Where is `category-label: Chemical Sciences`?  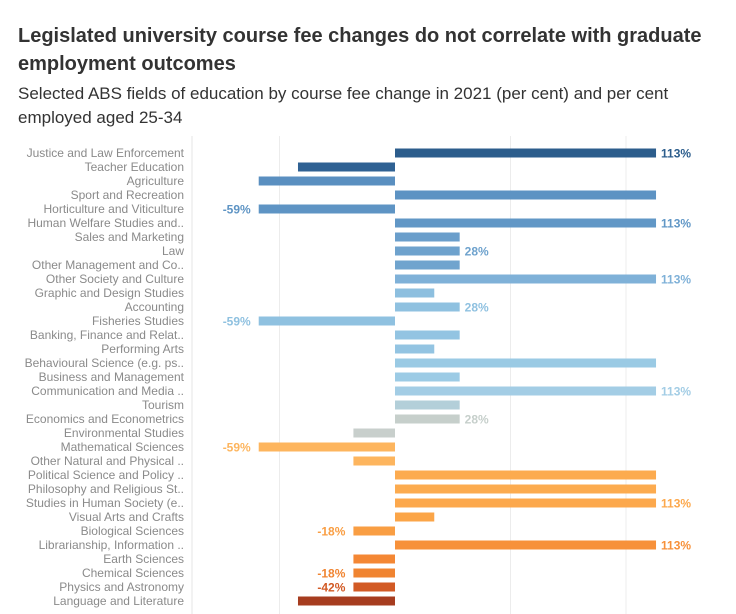
category-label: Chemical Sciences is located at coordinates (133, 573).